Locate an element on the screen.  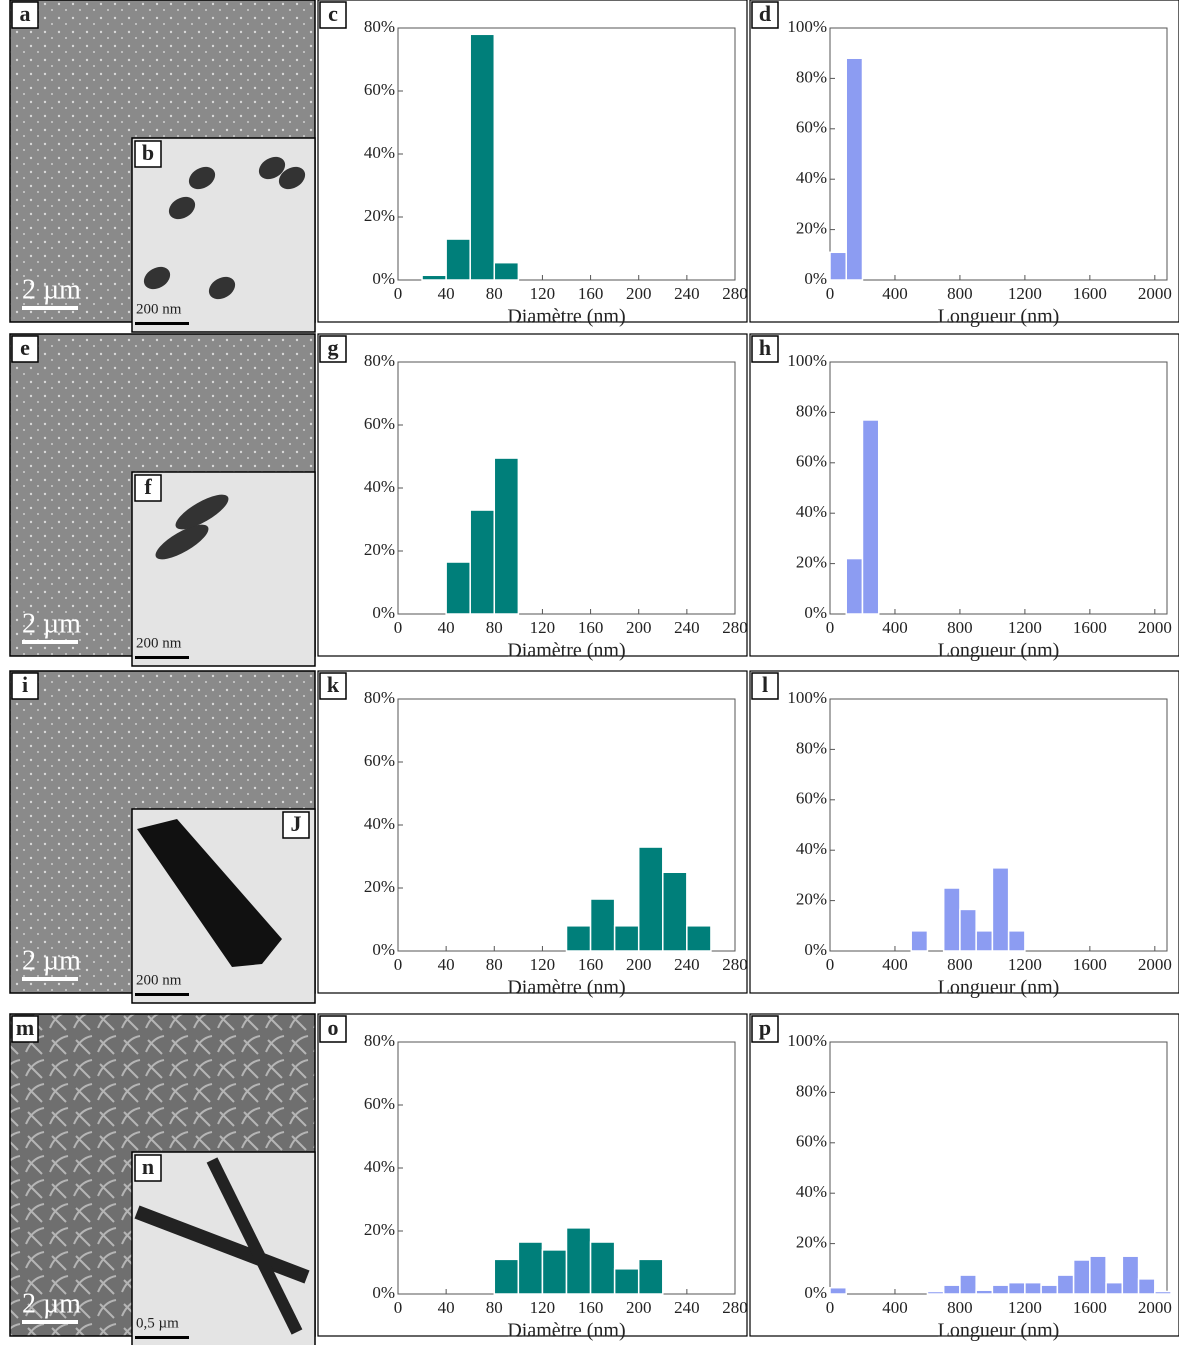
x-axis-label: Longueur (nm) is located at coordinates (999, 988).